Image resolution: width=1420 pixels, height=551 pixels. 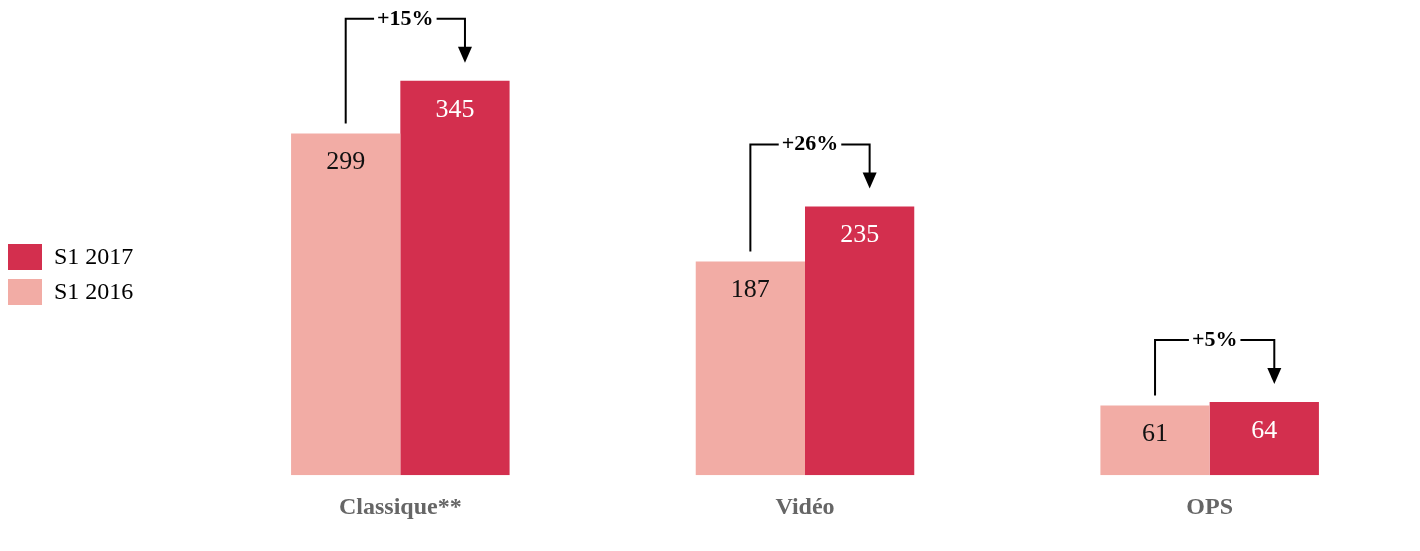 What do you see at coordinates (1155, 433) in the screenshot?
I see `data-label: 61` at bounding box center [1155, 433].